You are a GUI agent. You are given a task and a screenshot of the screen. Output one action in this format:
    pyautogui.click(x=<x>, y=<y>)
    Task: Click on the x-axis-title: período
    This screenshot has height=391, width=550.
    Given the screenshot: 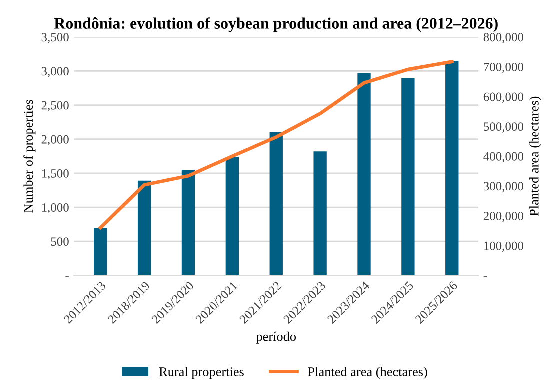 What is the action you would take?
    pyautogui.click(x=276, y=338)
    